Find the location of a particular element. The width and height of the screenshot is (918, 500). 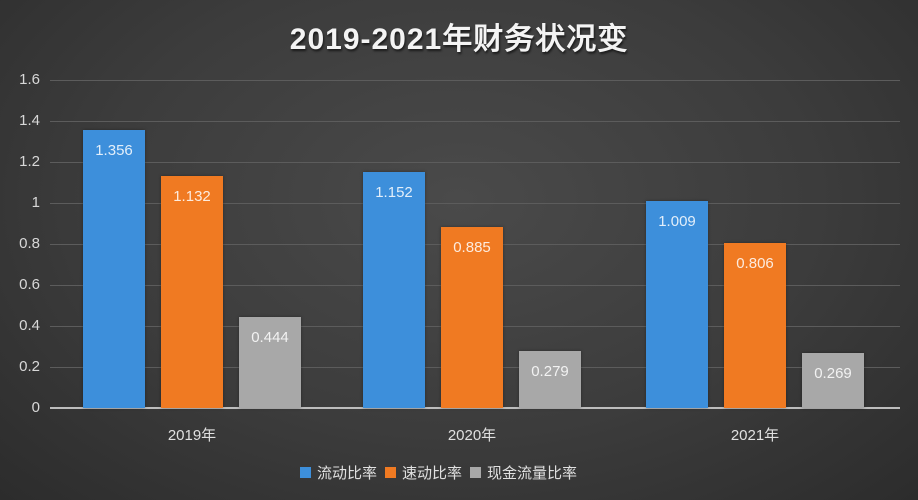

bar: 0.444 is located at coordinates (270, 362).